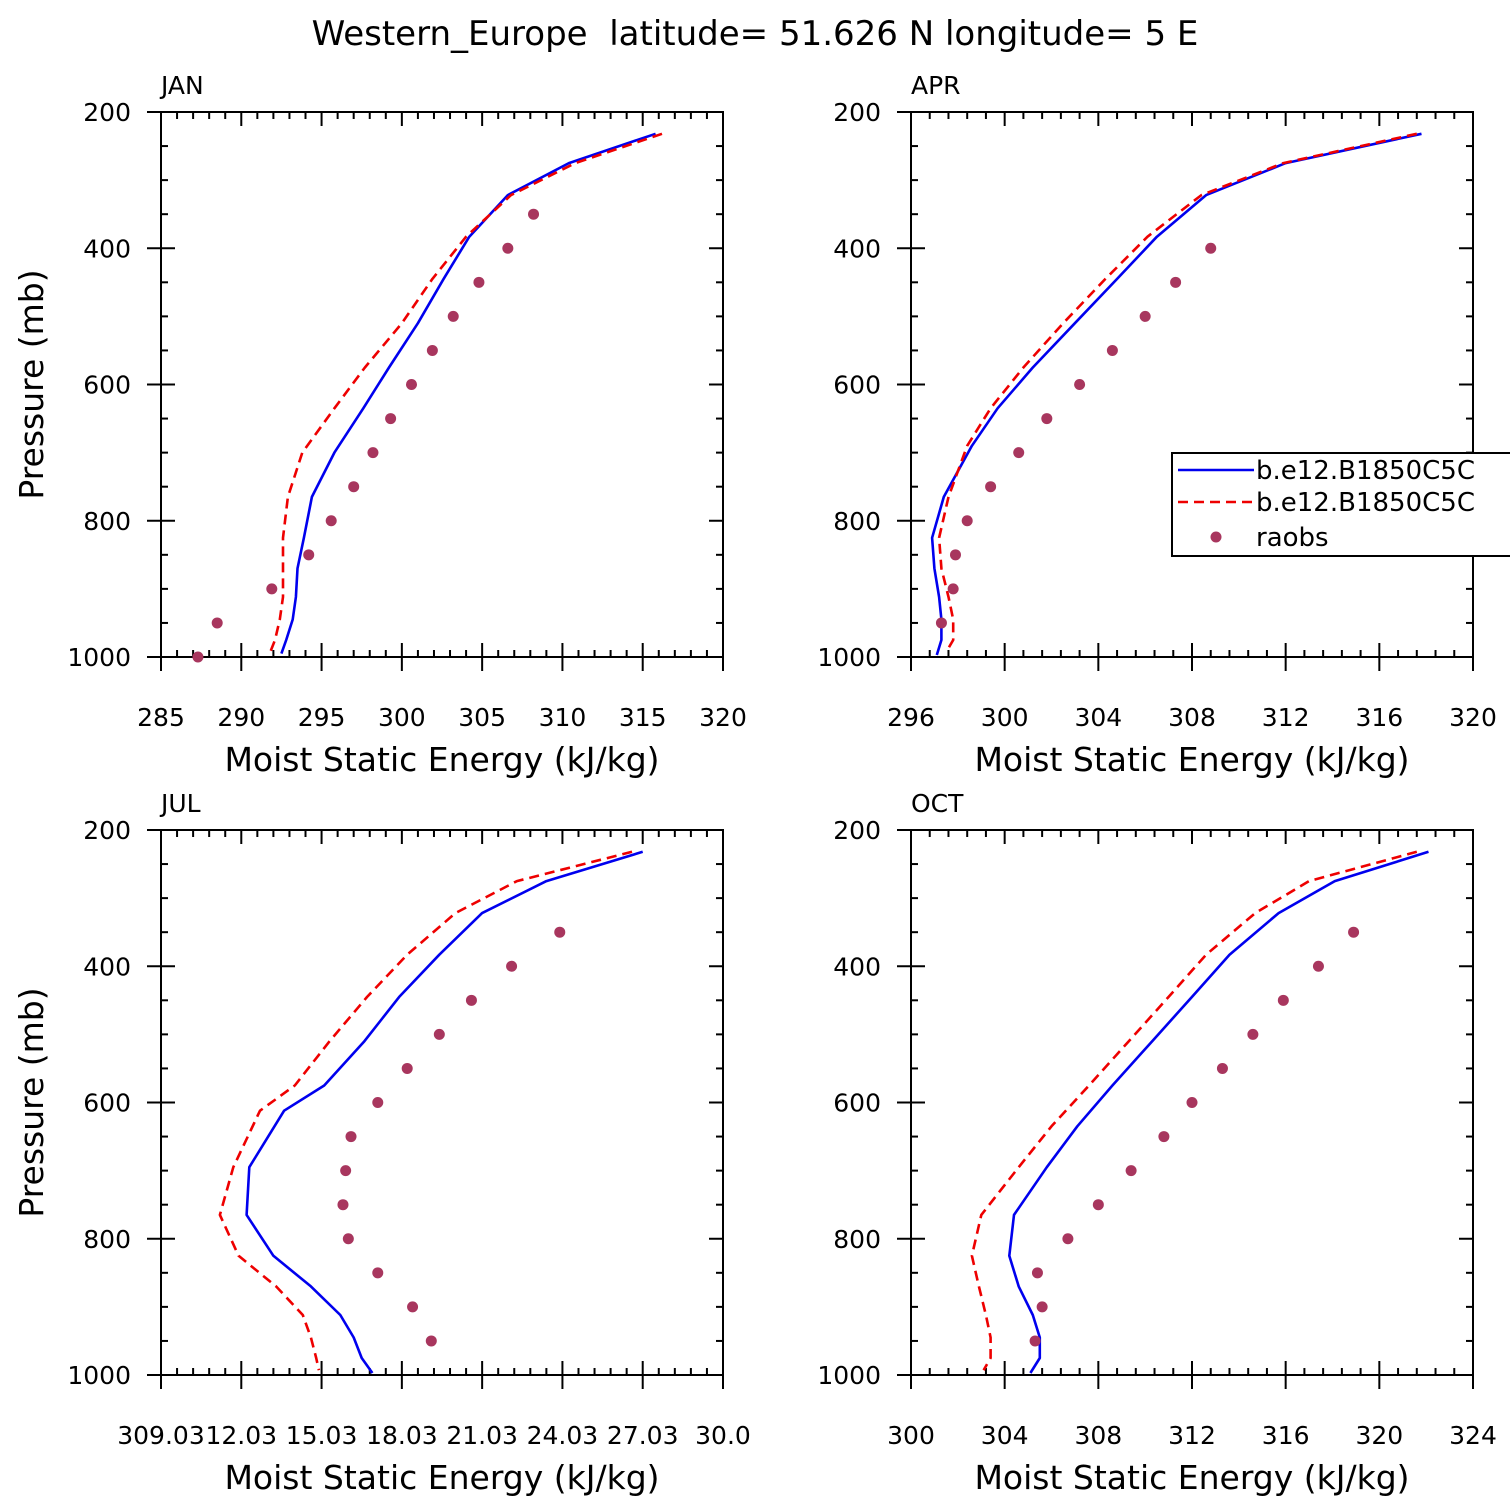 The image size is (1510, 1510). Describe the element at coordinates (161, 717) in the screenshot. I see `x-tick-label: 285` at that location.